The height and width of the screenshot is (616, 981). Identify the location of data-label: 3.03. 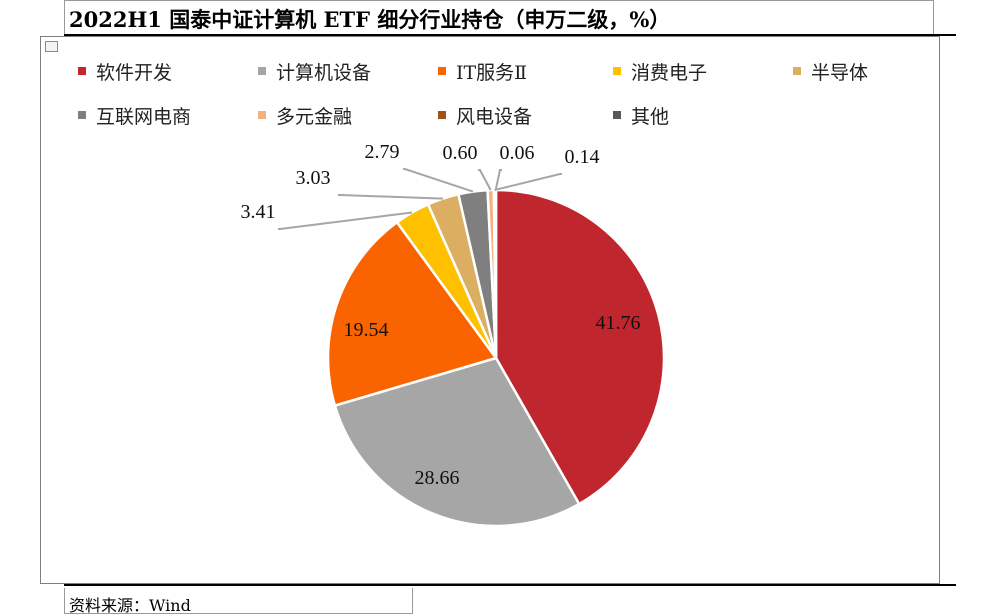
(313, 178).